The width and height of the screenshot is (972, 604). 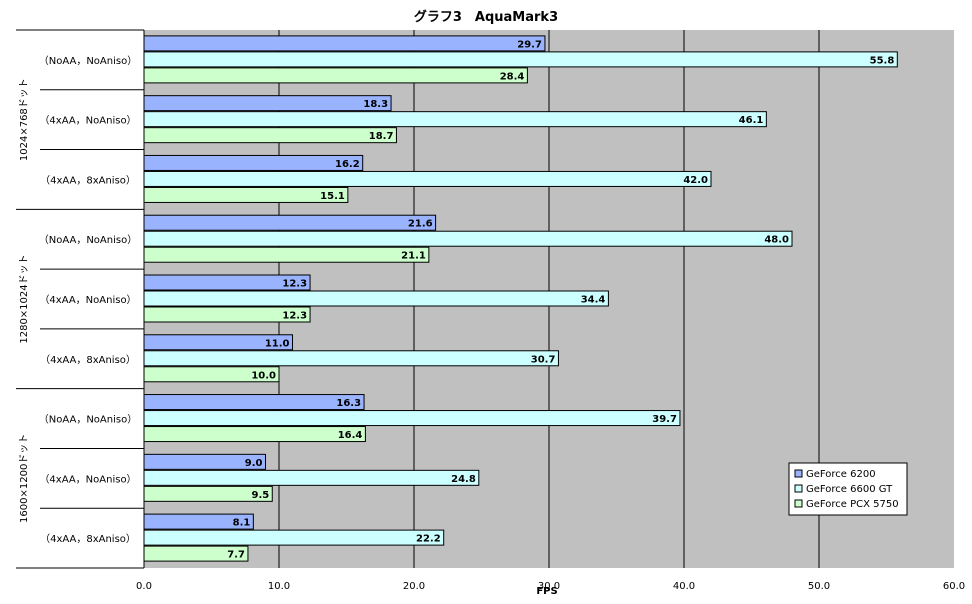 I want to click on group-label: 1280×1024ドット, so click(x=24, y=298).